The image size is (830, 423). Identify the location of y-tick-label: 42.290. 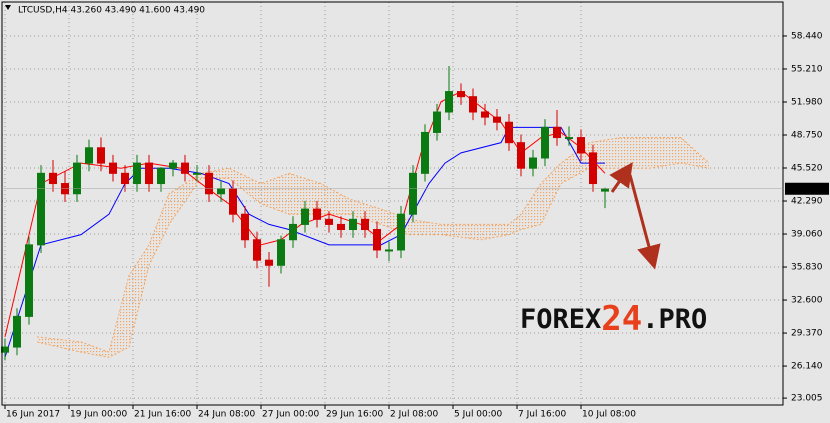
(807, 202).